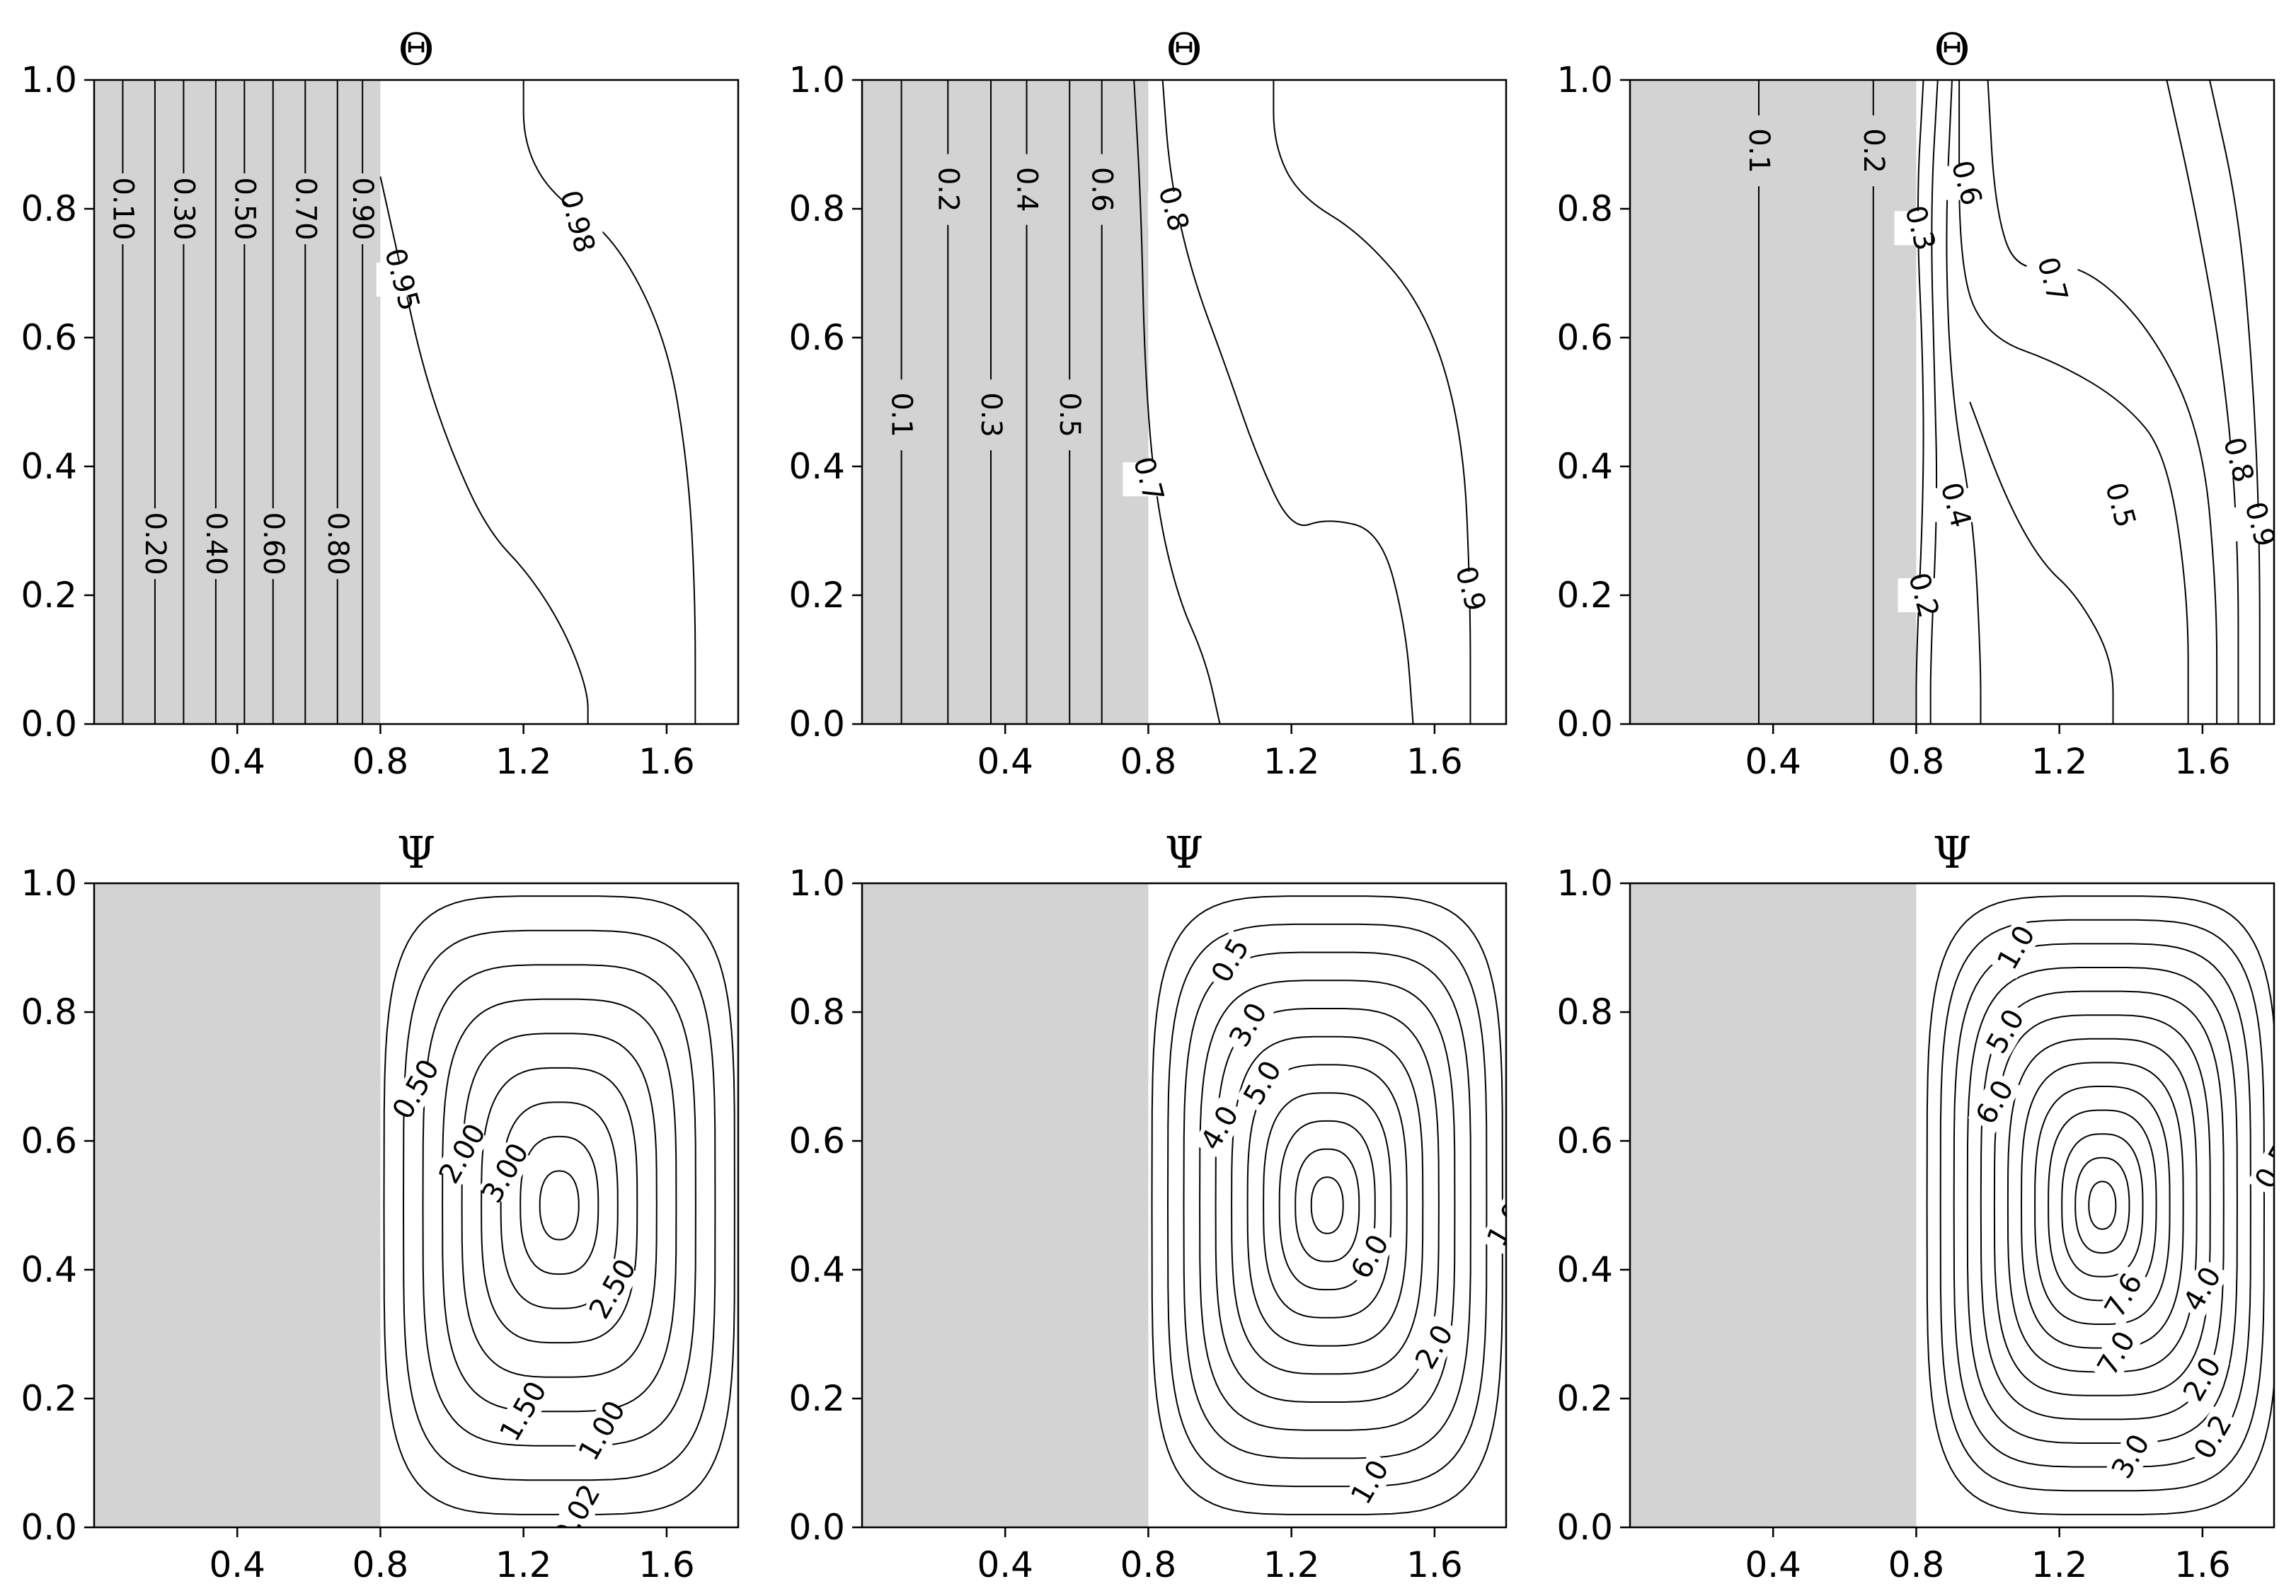 This screenshot has width=2296, height=1596. I want to click on plot-area: 0.1 0.20.30.20.40.60.50.70.80.9, so click(1952, 402).